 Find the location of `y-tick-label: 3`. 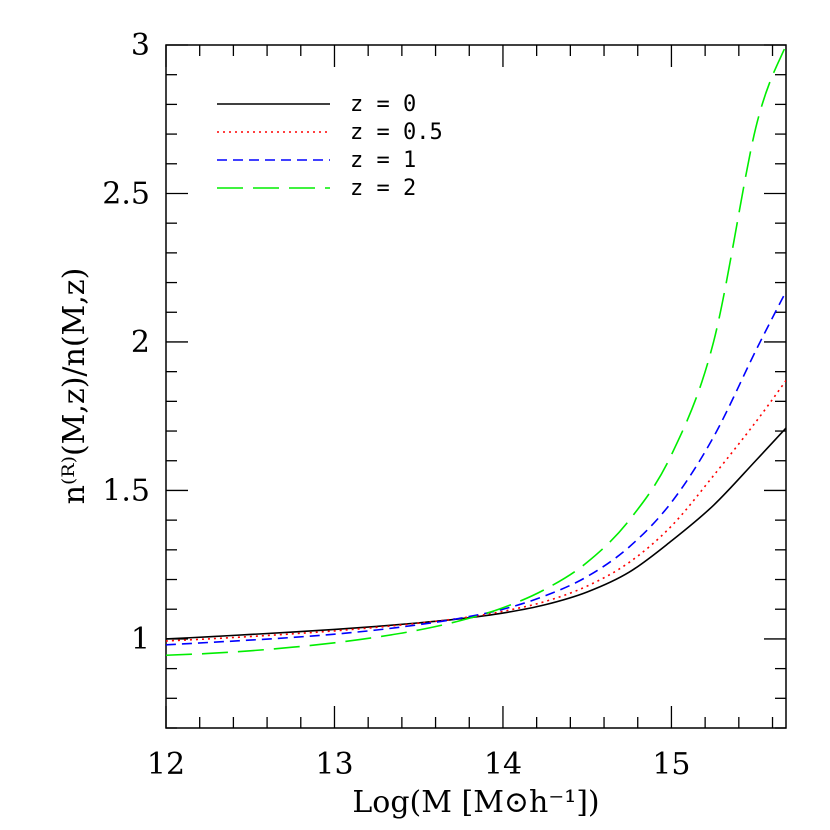

y-tick-label: 3 is located at coordinates (140, 45).